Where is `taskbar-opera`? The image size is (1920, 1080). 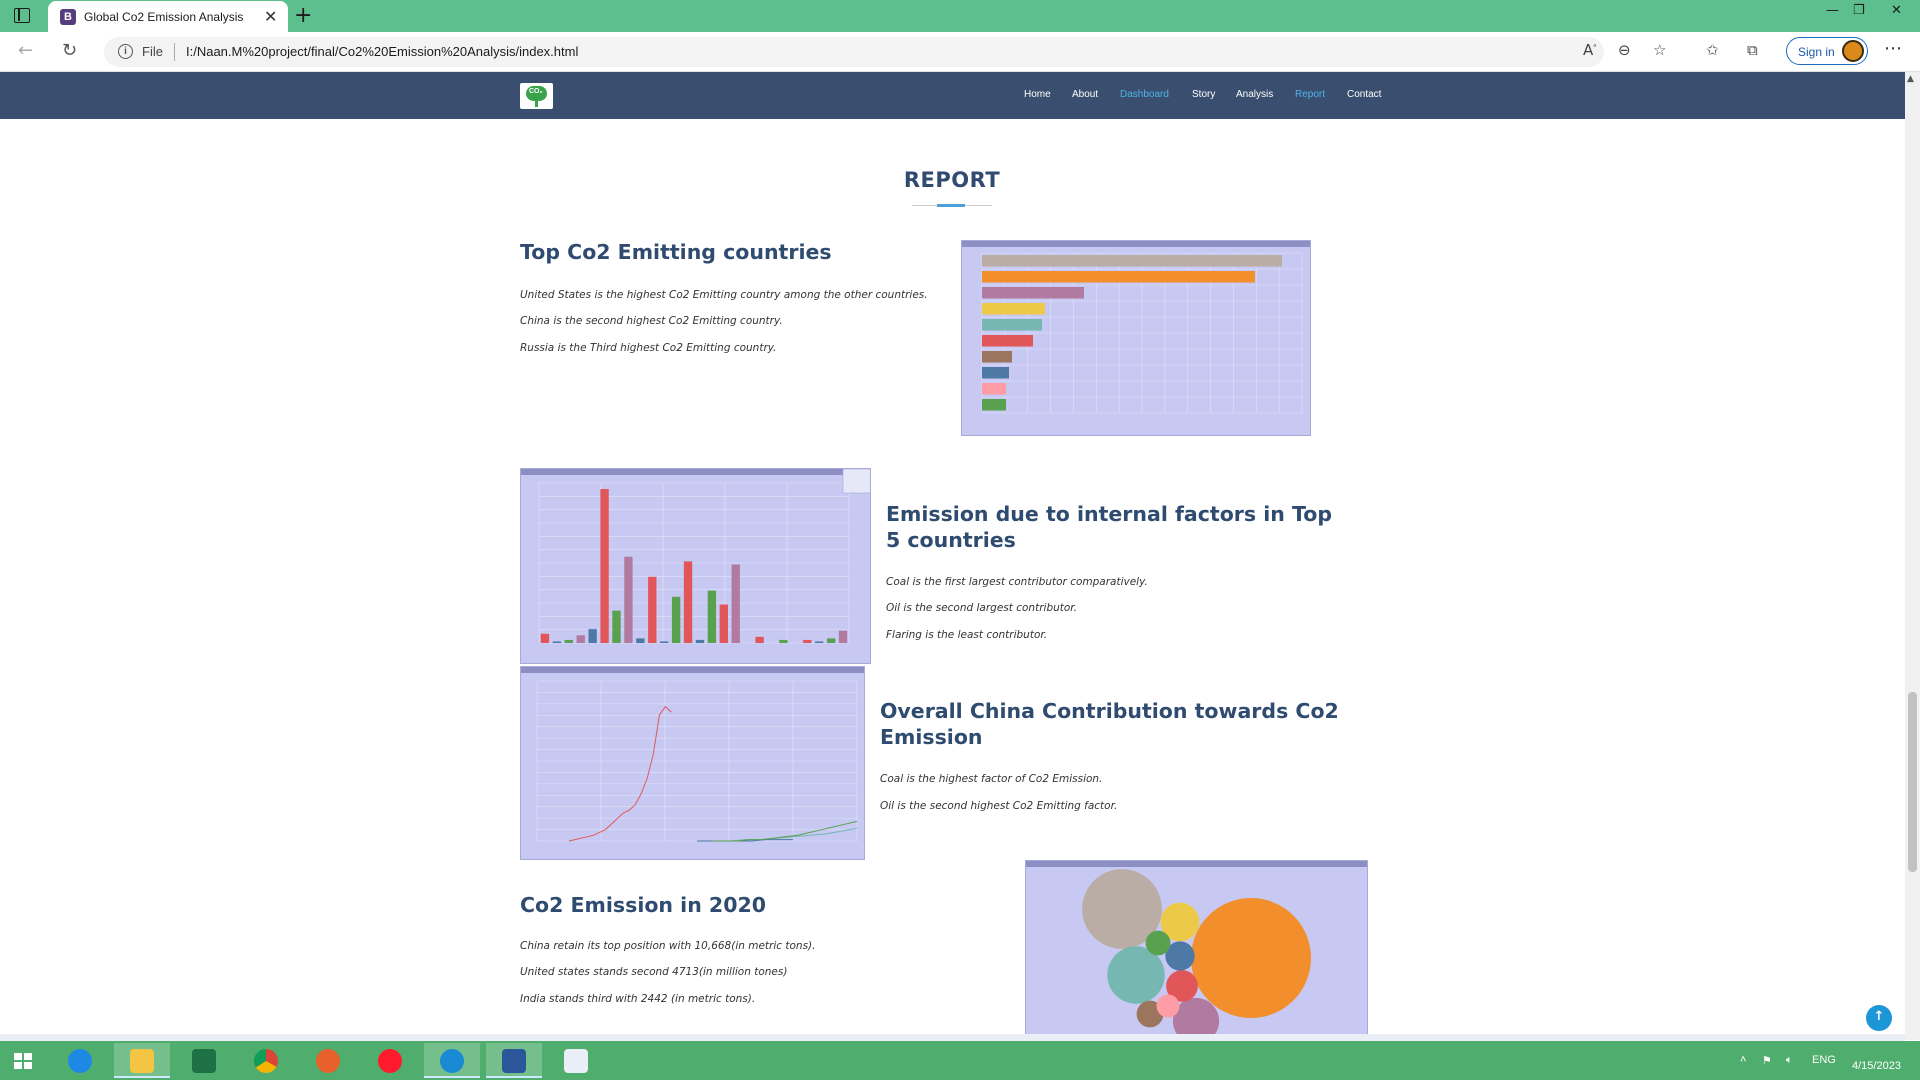 taskbar-opera is located at coordinates (390, 1060).